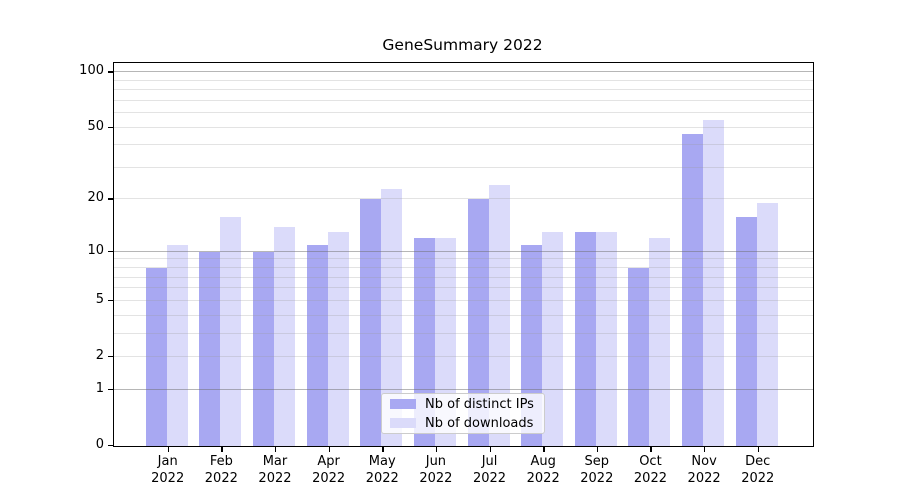 This screenshot has height=500, width=900. I want to click on bar-ips-feb, so click(210, 348).